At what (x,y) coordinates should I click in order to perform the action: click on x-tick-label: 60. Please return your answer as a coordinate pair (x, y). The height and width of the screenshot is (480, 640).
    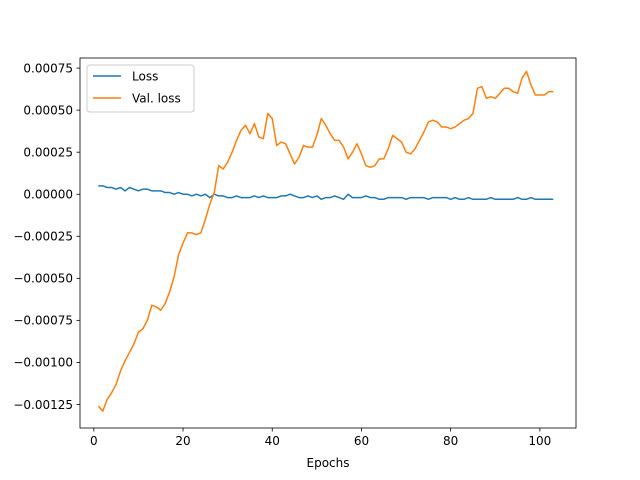
    Looking at the image, I should click on (361, 441).